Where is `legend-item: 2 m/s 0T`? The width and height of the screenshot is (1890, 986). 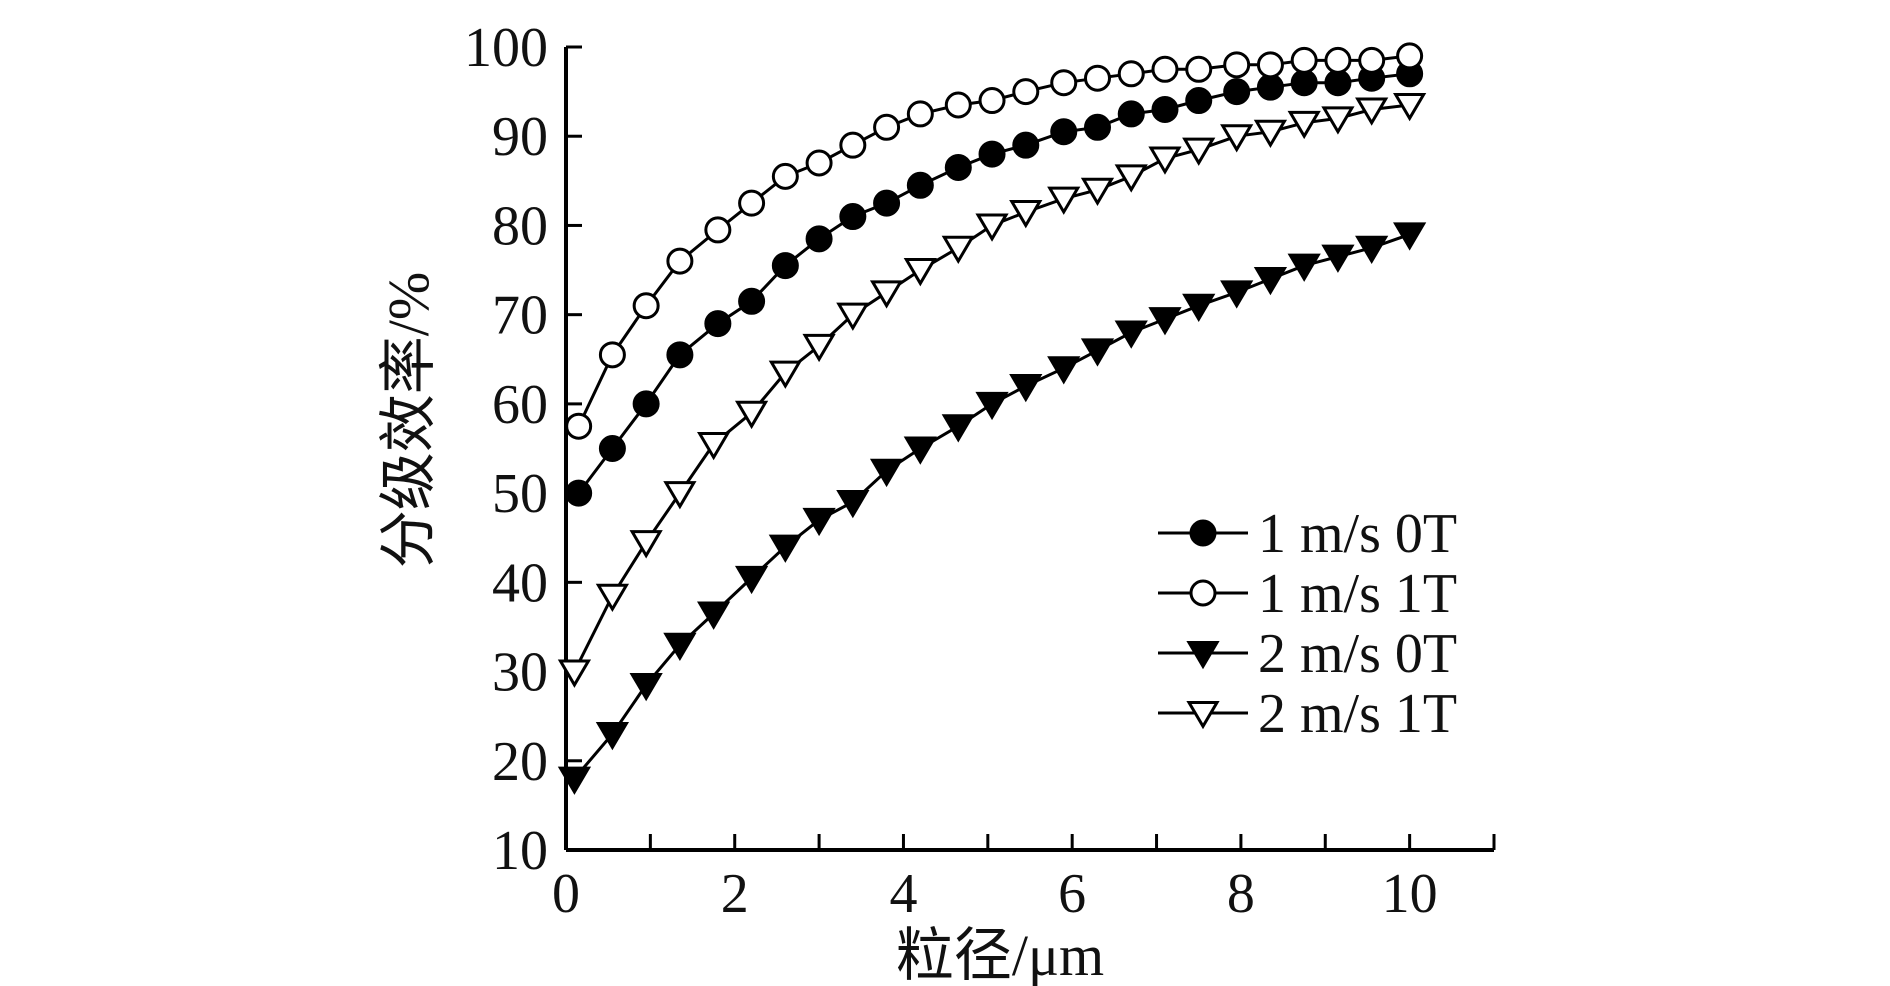 legend-item: 2 m/s 0T is located at coordinates (1307, 654).